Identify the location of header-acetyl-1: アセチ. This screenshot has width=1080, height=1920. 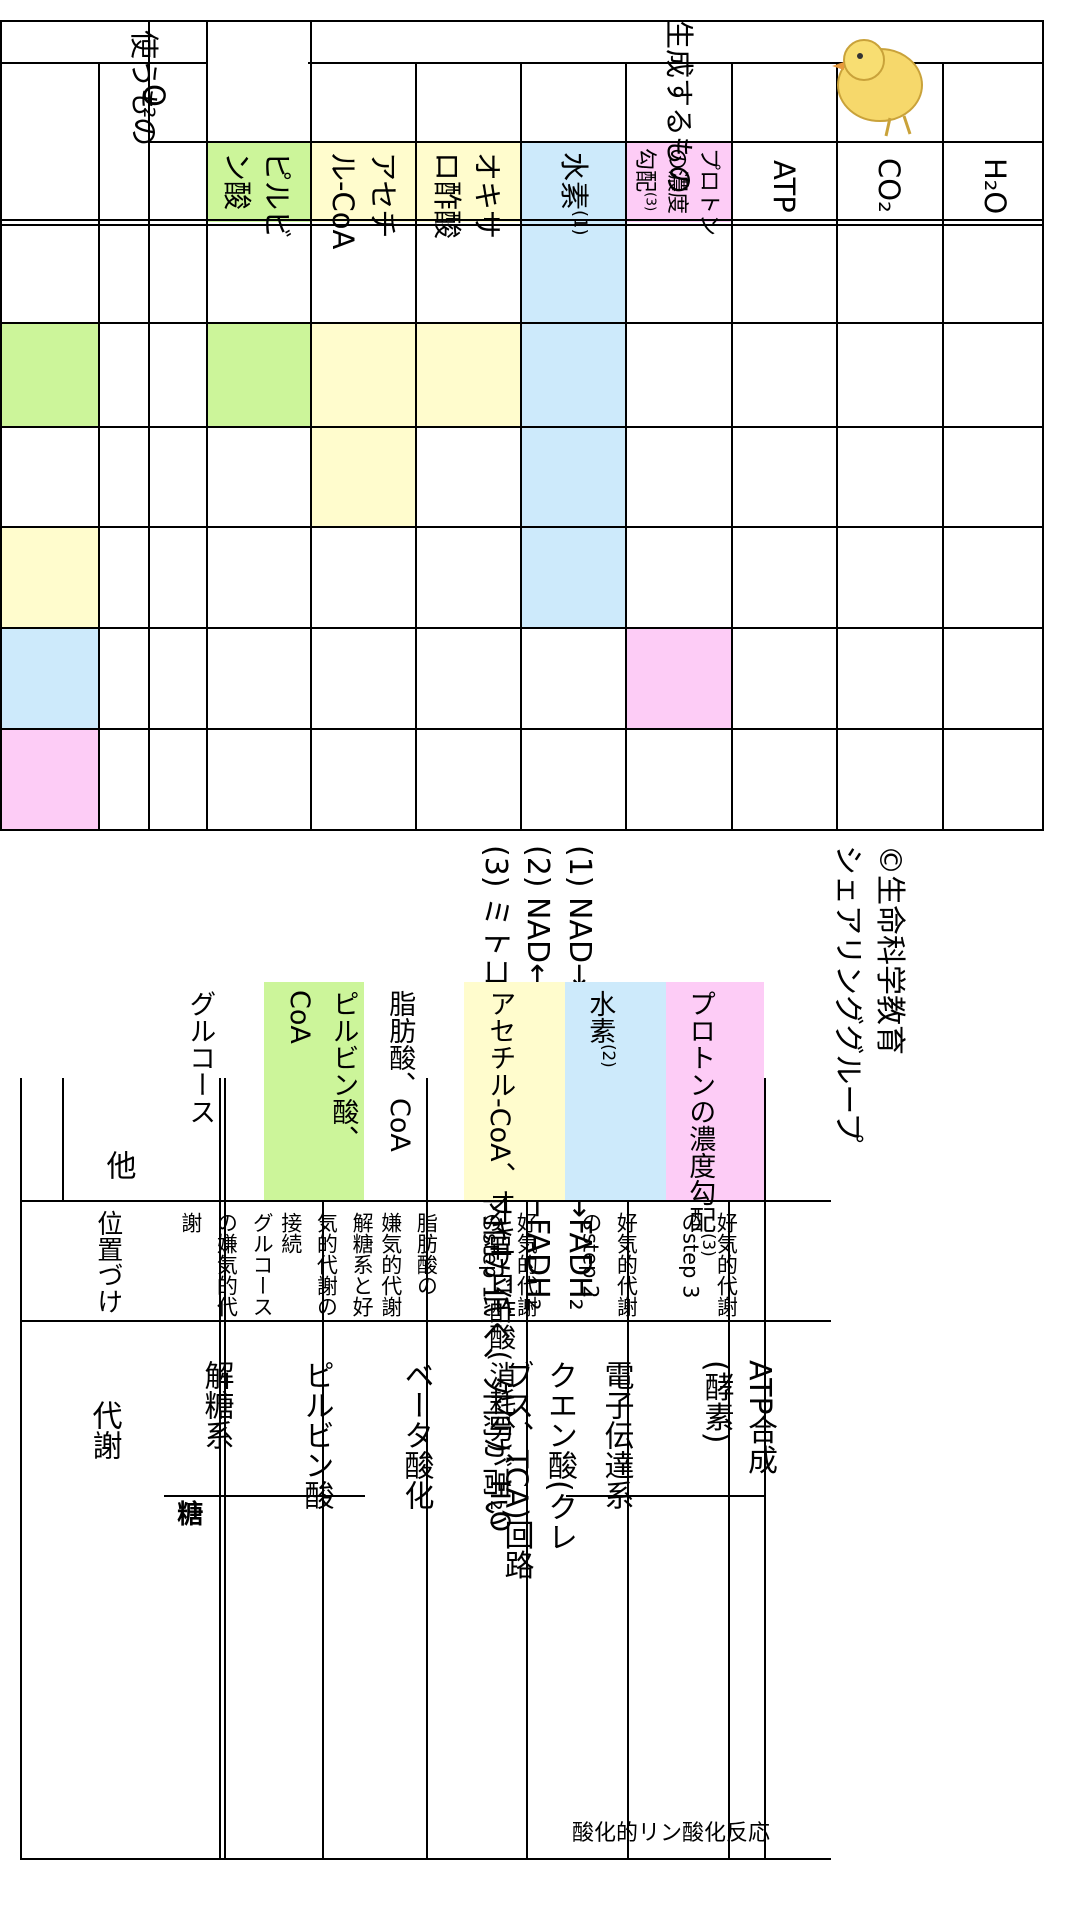
(383, 195).